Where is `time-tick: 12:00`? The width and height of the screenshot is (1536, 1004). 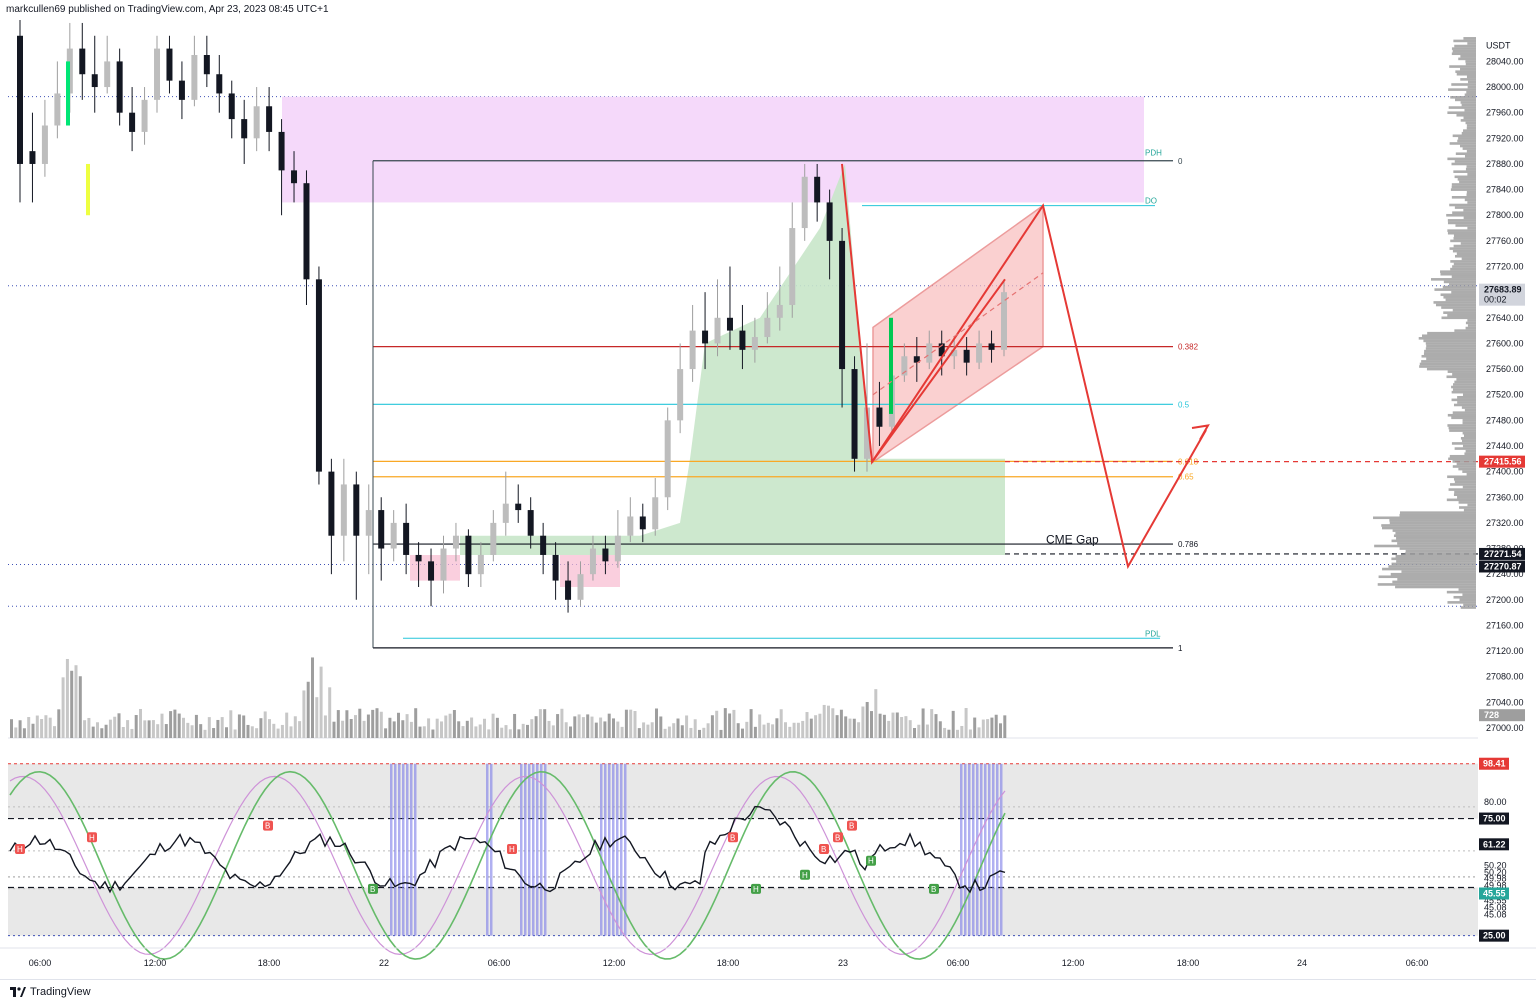
time-tick: 12:00 is located at coordinates (1073, 963).